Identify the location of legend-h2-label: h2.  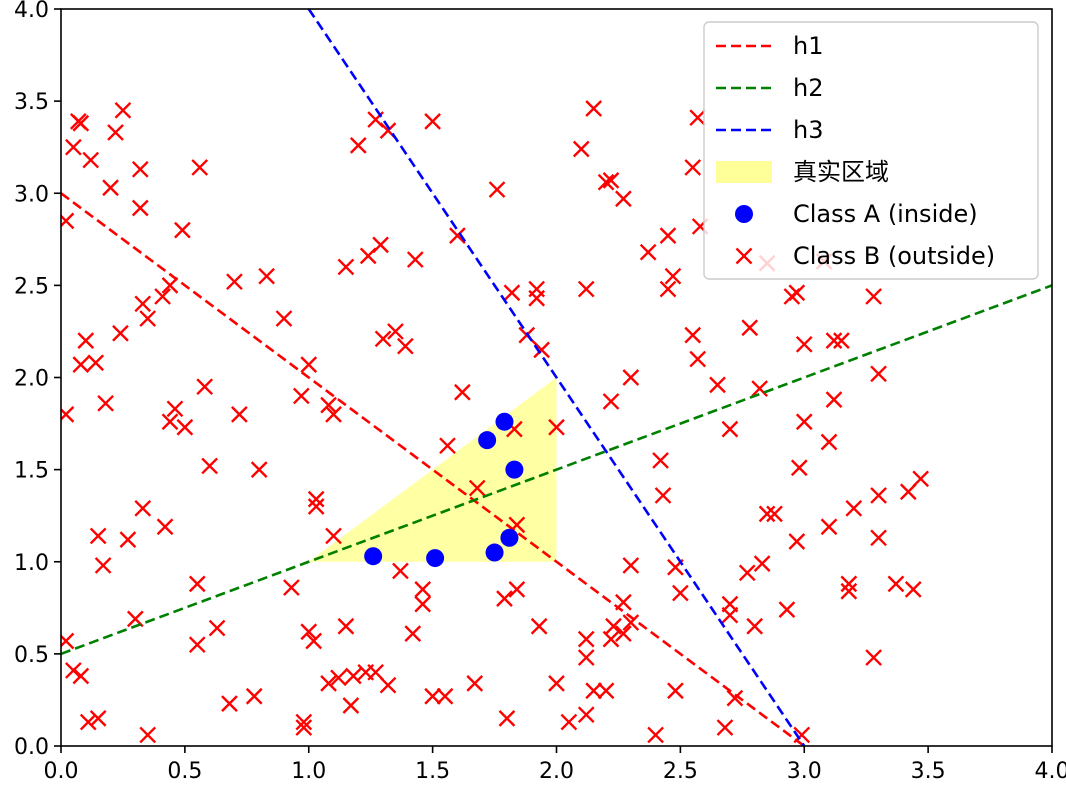
(808, 88).